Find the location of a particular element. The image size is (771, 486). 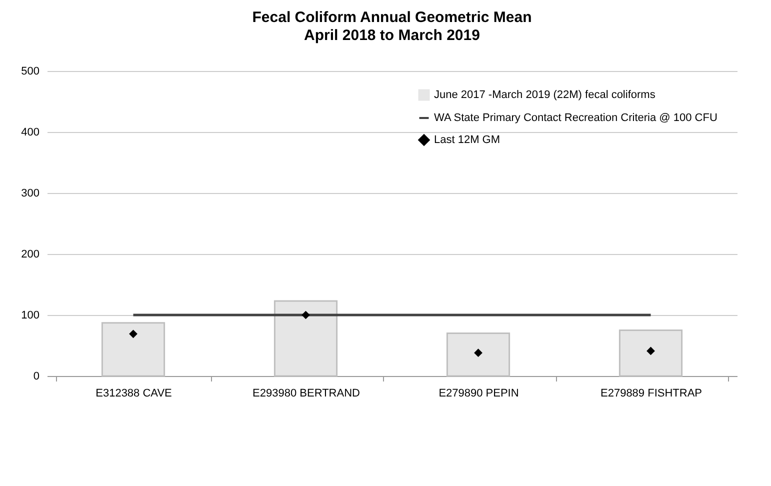

x-tick-label: E293980 BERTRAND is located at coordinates (306, 394).